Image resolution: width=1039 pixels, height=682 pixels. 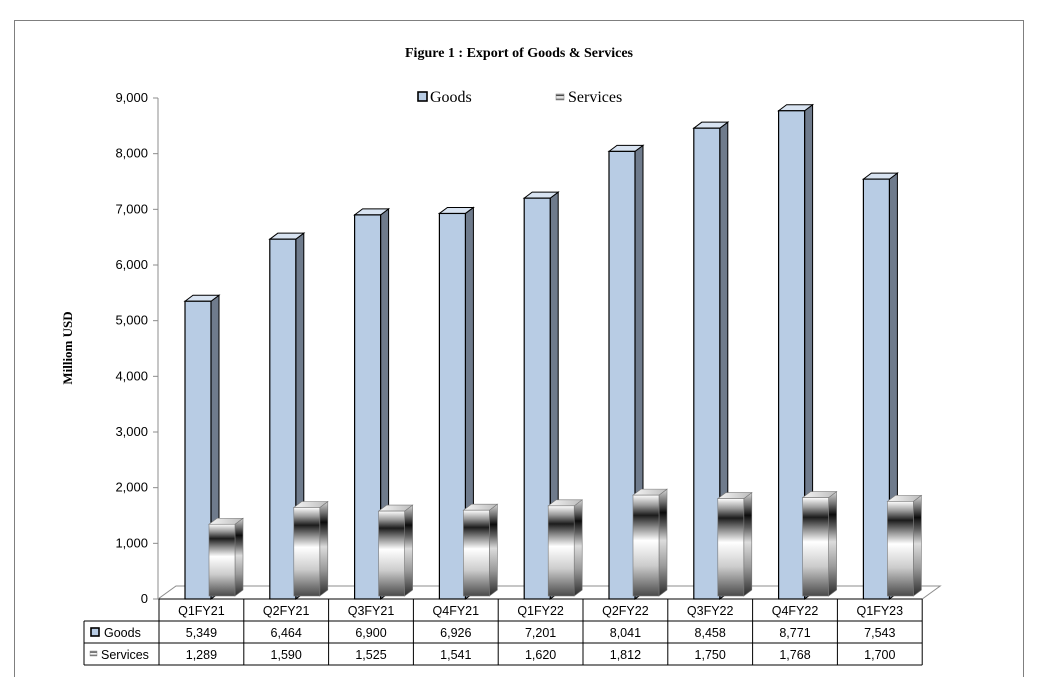 I want to click on table-cell-value: 1,768, so click(x=794, y=655).